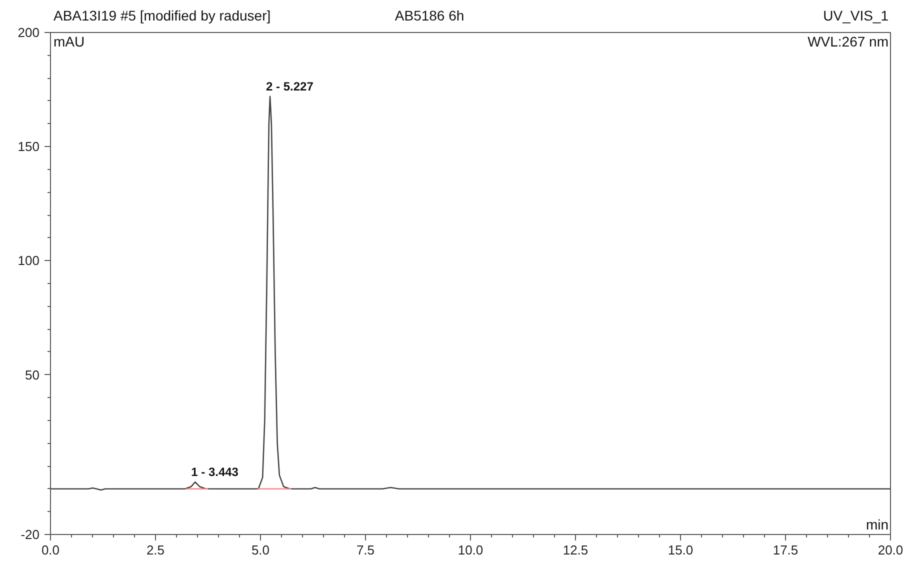  I want to click on y-tick-label: -20, so click(30, 534).